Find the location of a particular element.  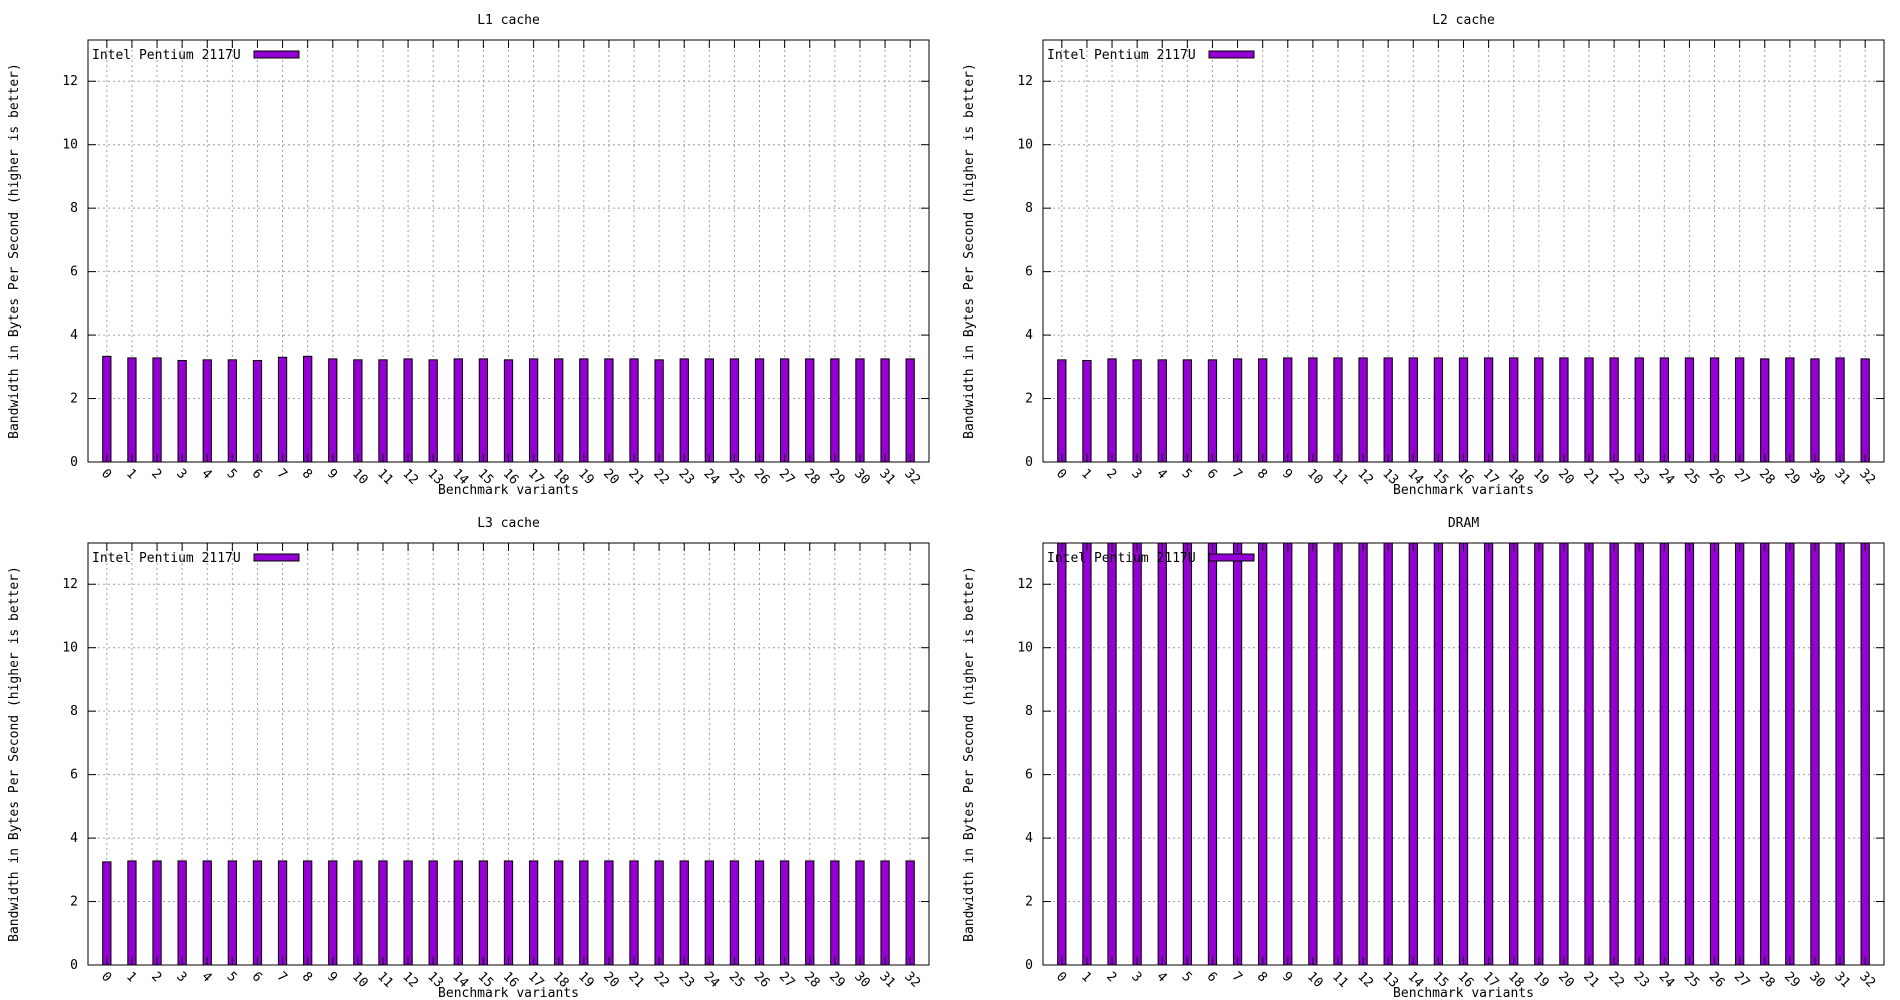

x-tick-label: 5 is located at coordinates (1187, 474).